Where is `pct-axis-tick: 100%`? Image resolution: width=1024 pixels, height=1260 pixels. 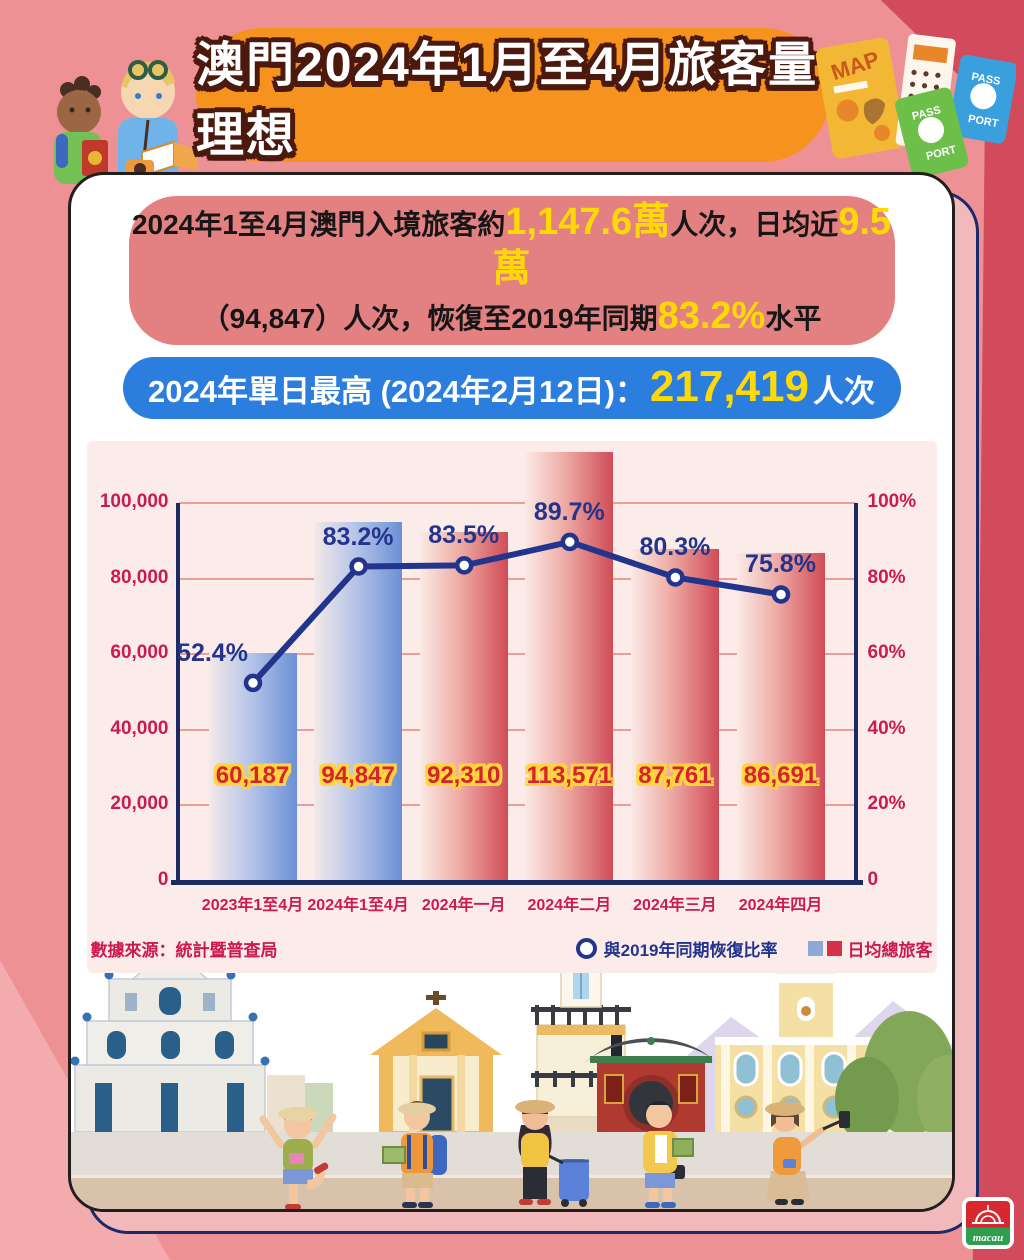
pct-axis-tick: 100% is located at coordinates (892, 501).